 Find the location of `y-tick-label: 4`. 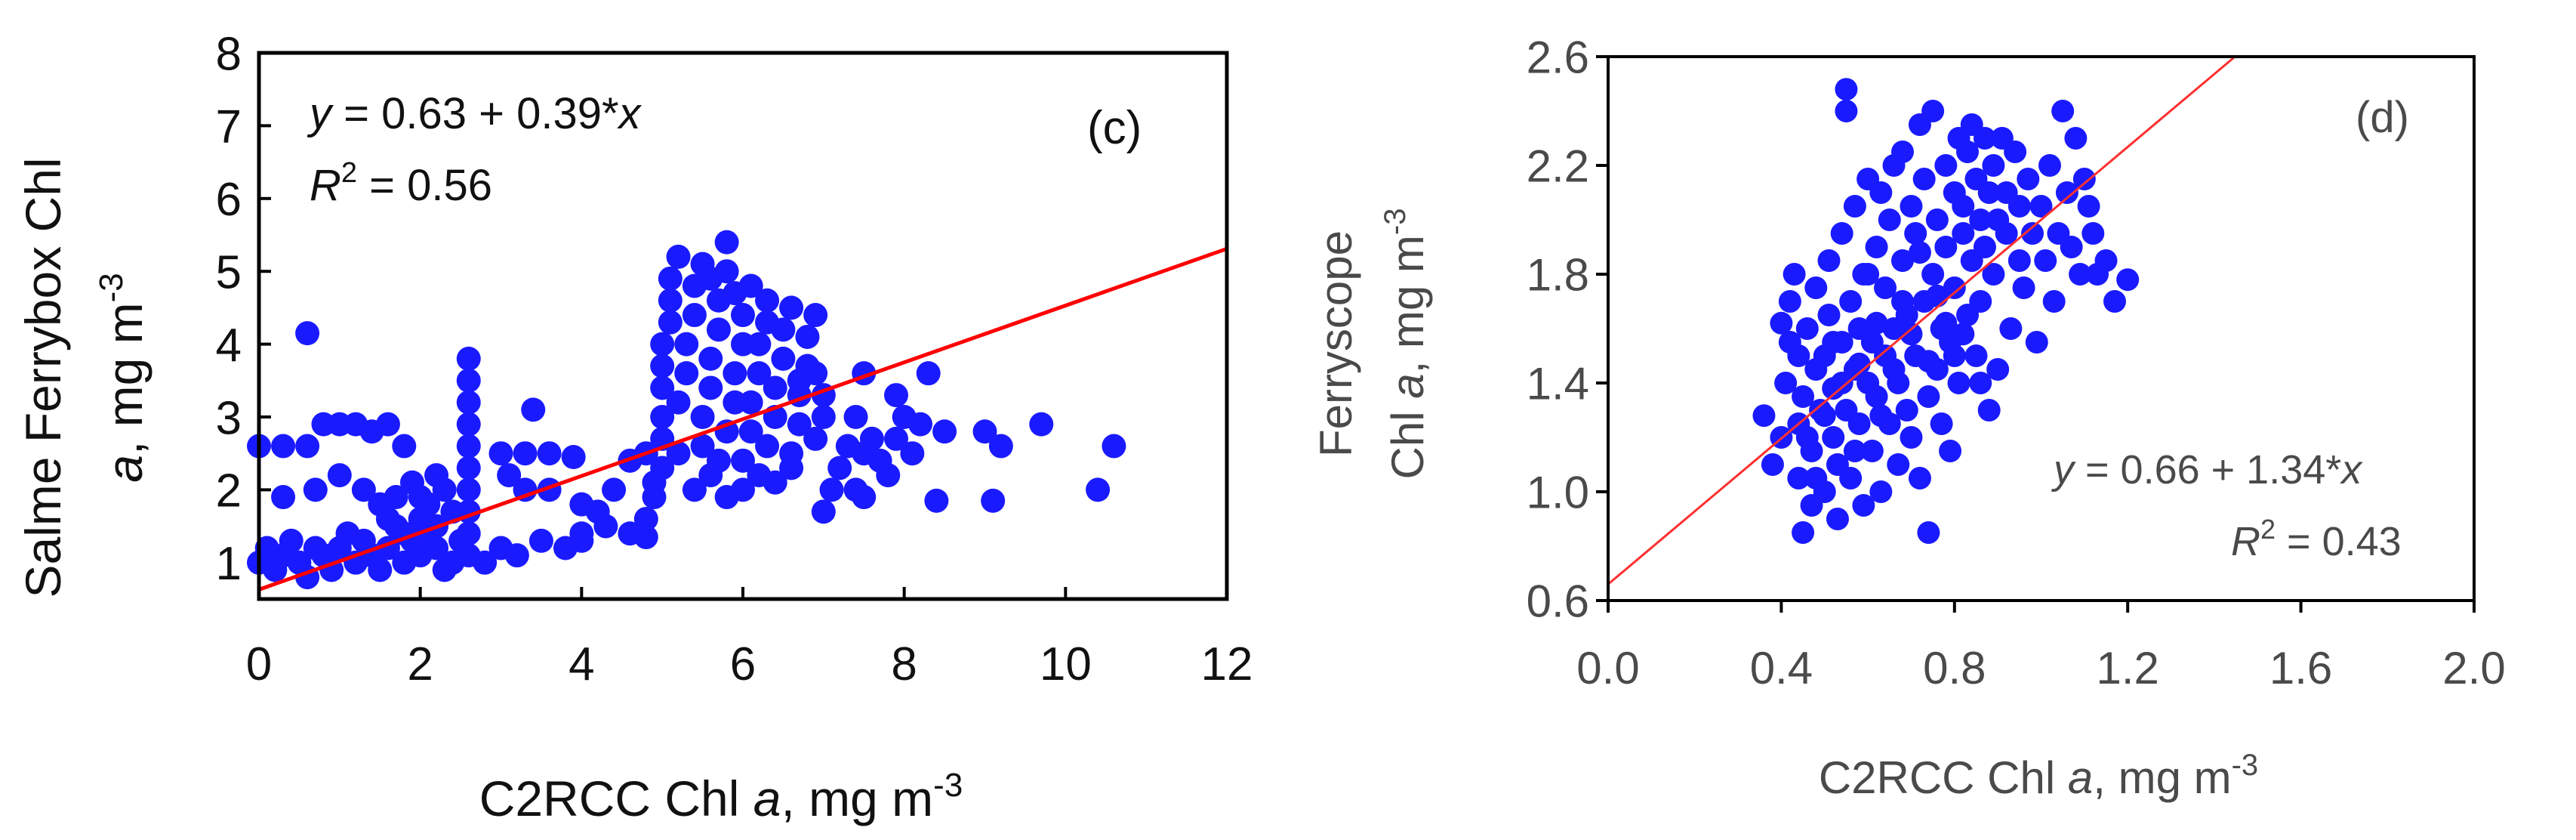

y-tick-label: 4 is located at coordinates (229, 346).